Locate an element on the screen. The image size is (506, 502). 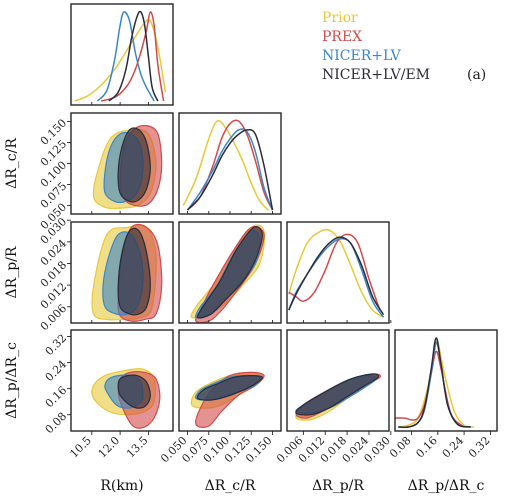
x-axis-label-0: R(km) is located at coordinates (121, 486).